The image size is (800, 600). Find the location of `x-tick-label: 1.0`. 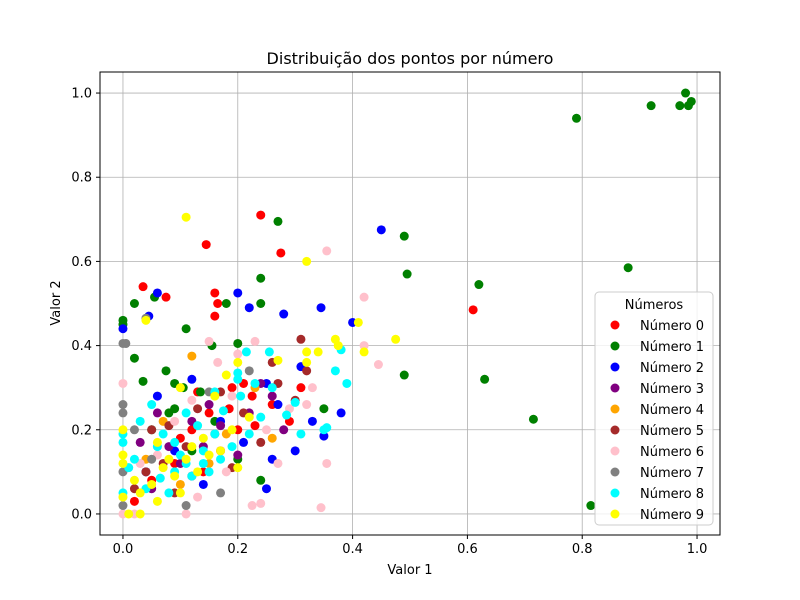

x-tick-label: 1.0 is located at coordinates (697, 549).